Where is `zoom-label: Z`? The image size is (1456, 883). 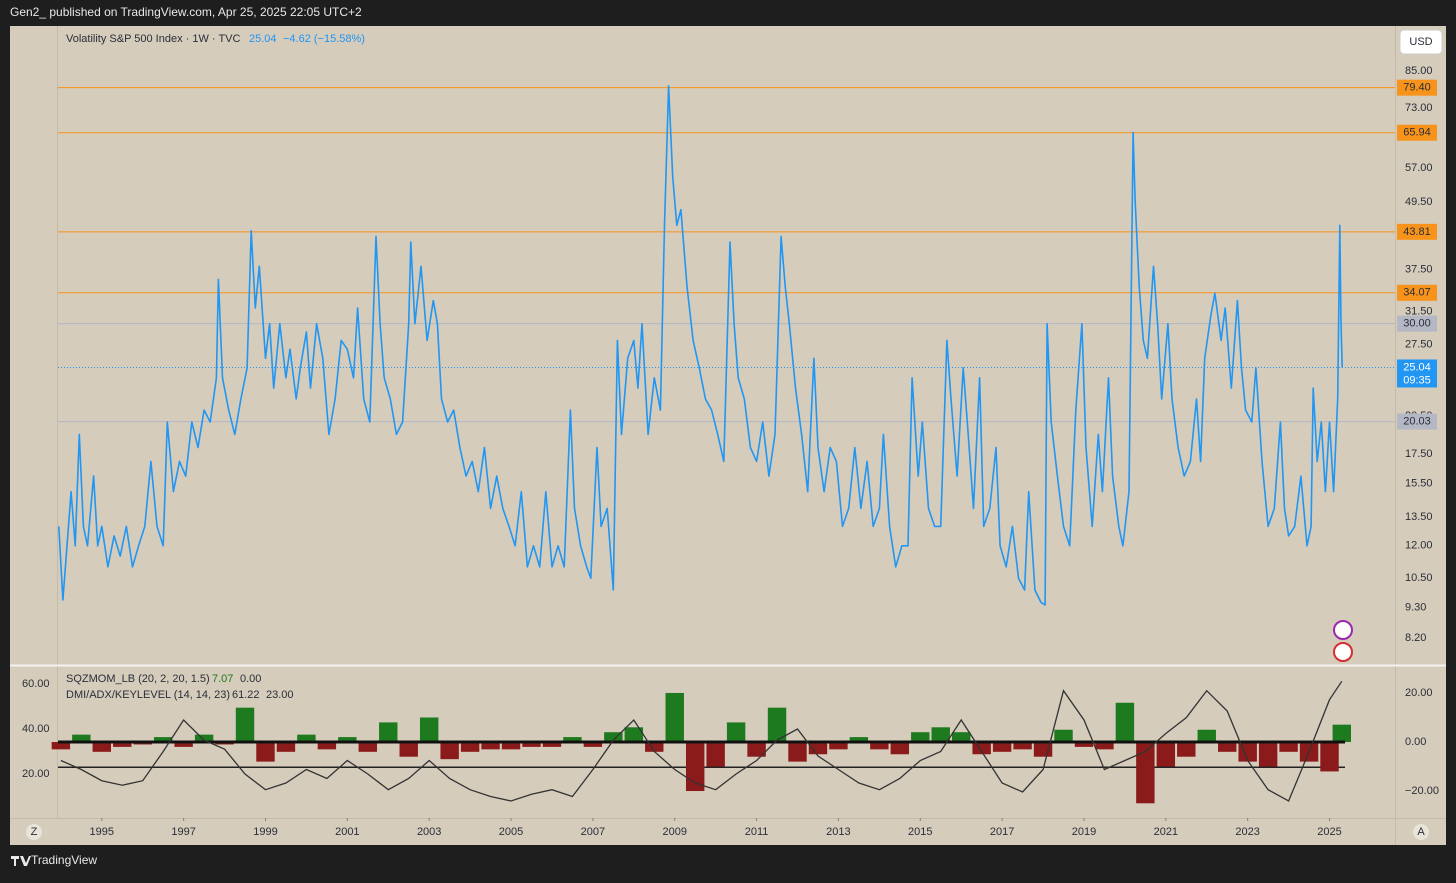 zoom-label: Z is located at coordinates (34, 832).